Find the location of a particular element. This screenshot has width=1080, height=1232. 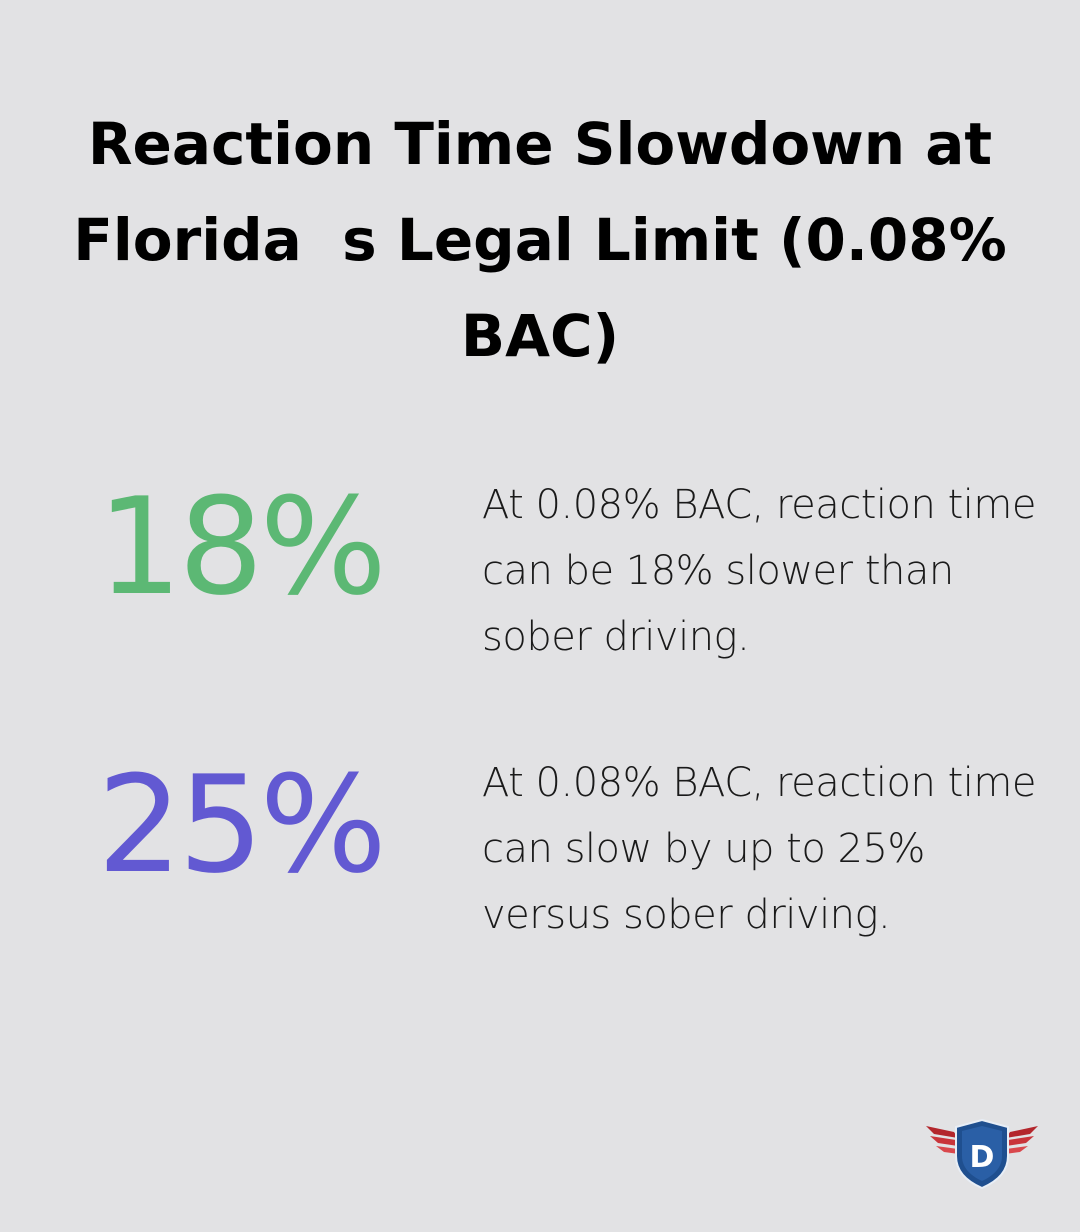

title-line-3: BAC) is located at coordinates (540, 336).